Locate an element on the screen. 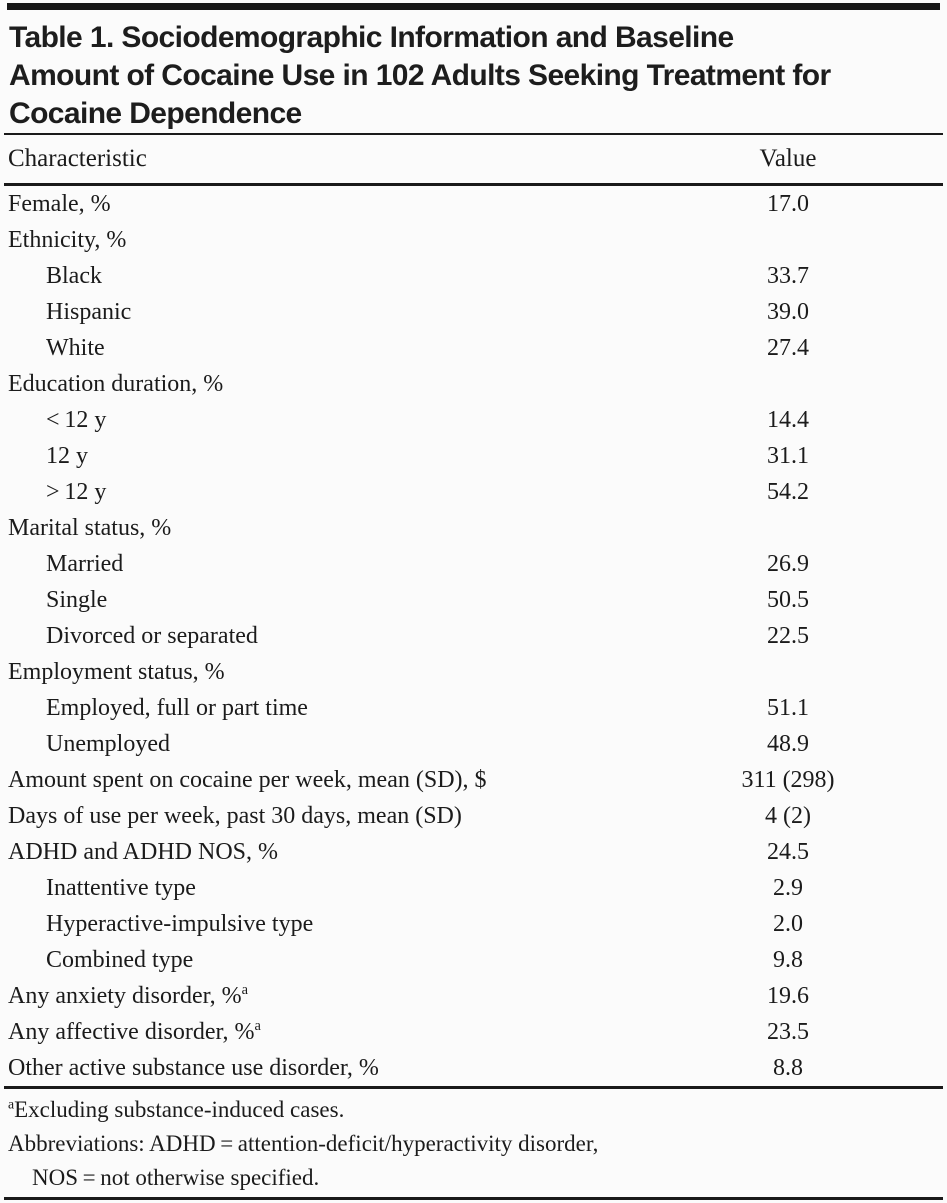 The width and height of the screenshot is (947, 1203). rule-under-header is located at coordinates (473, 184).